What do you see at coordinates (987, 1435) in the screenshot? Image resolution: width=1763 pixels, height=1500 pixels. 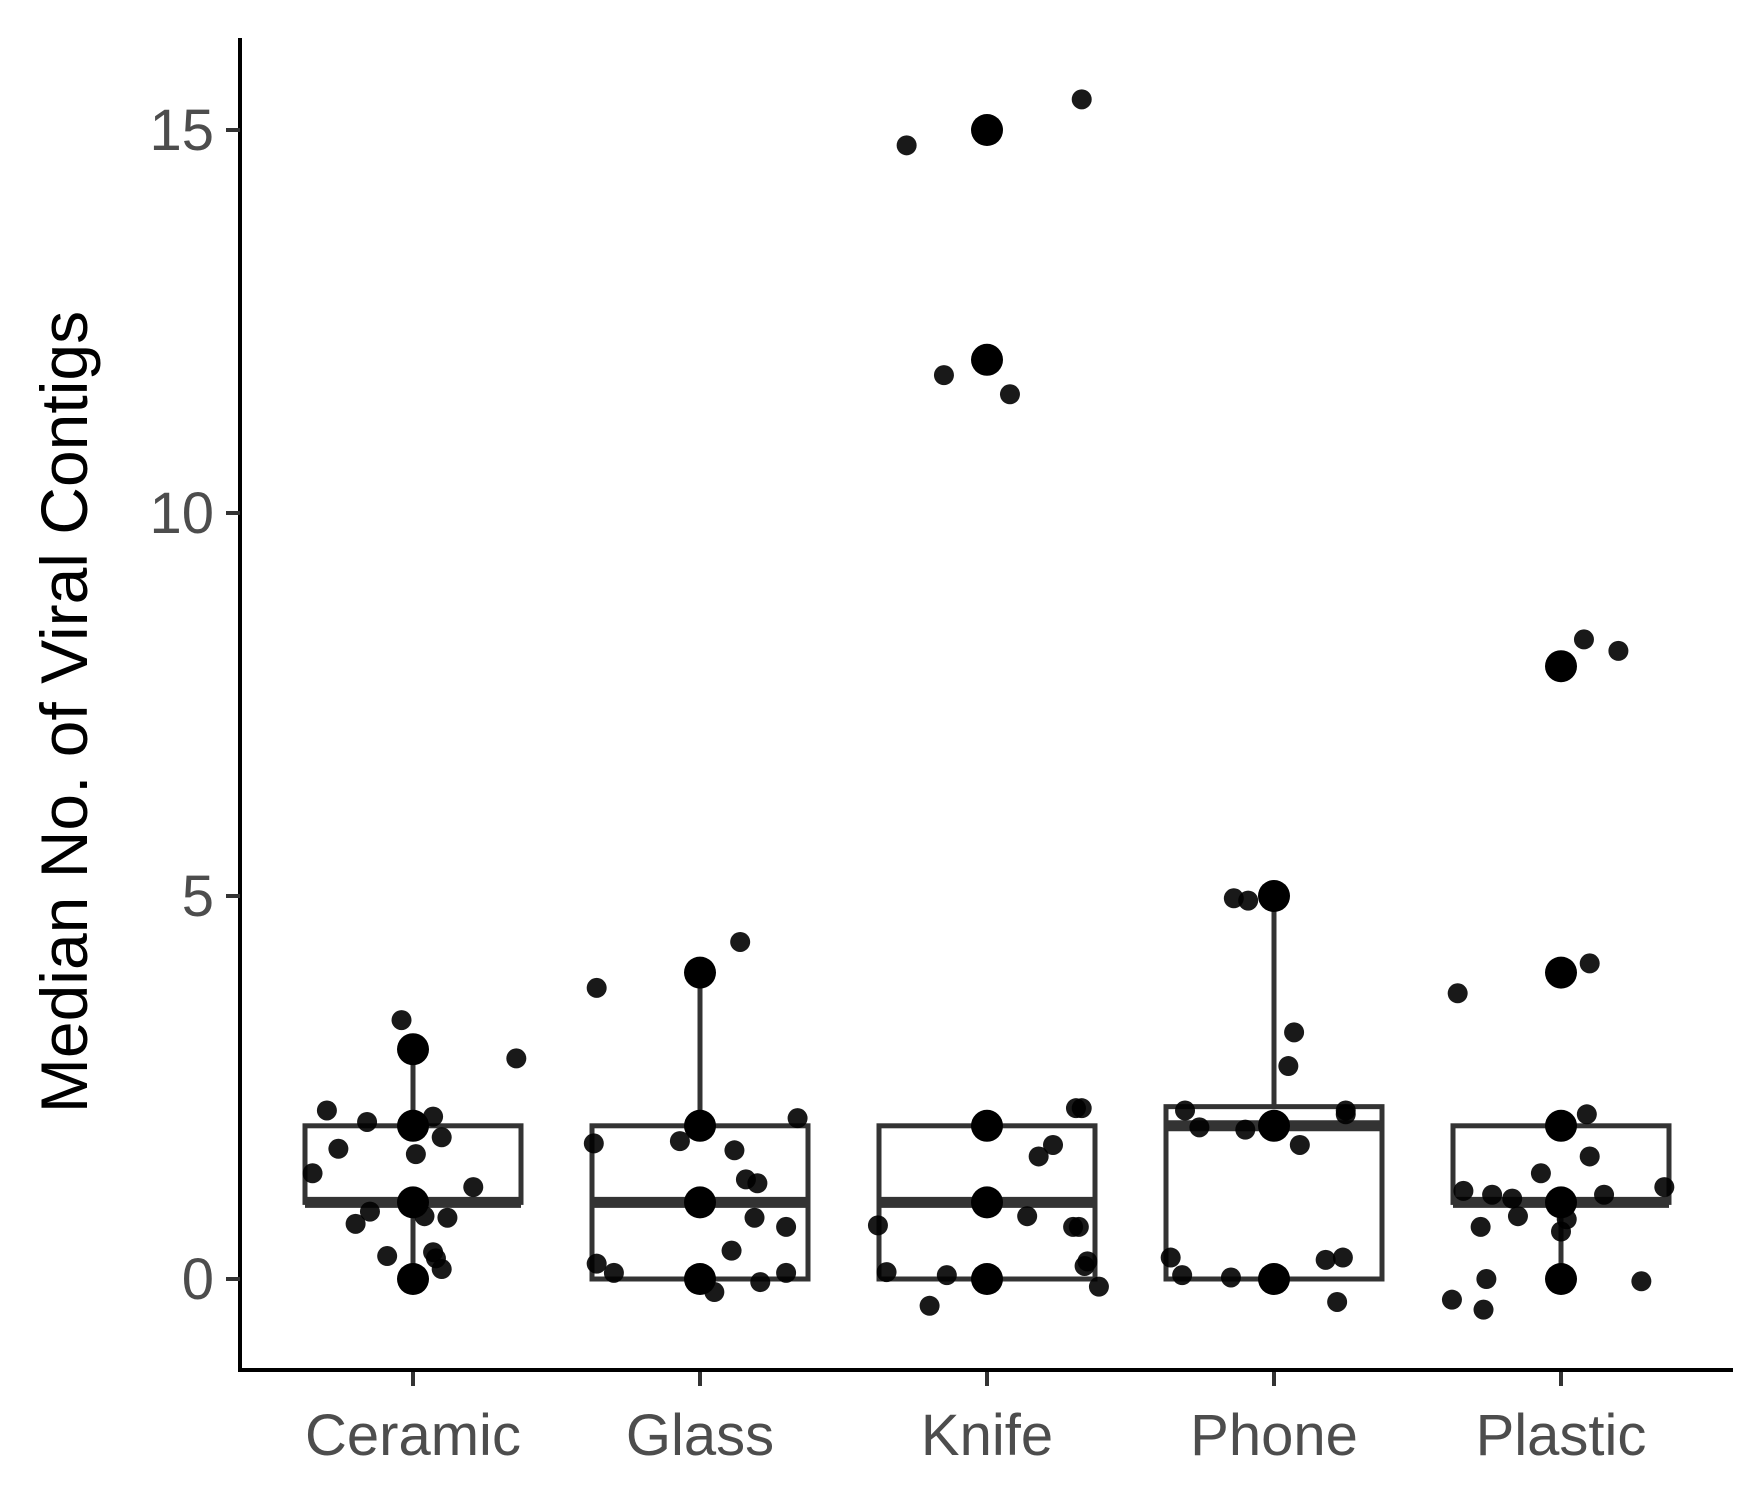 I see `x-tick-label-knife: Knife` at bounding box center [987, 1435].